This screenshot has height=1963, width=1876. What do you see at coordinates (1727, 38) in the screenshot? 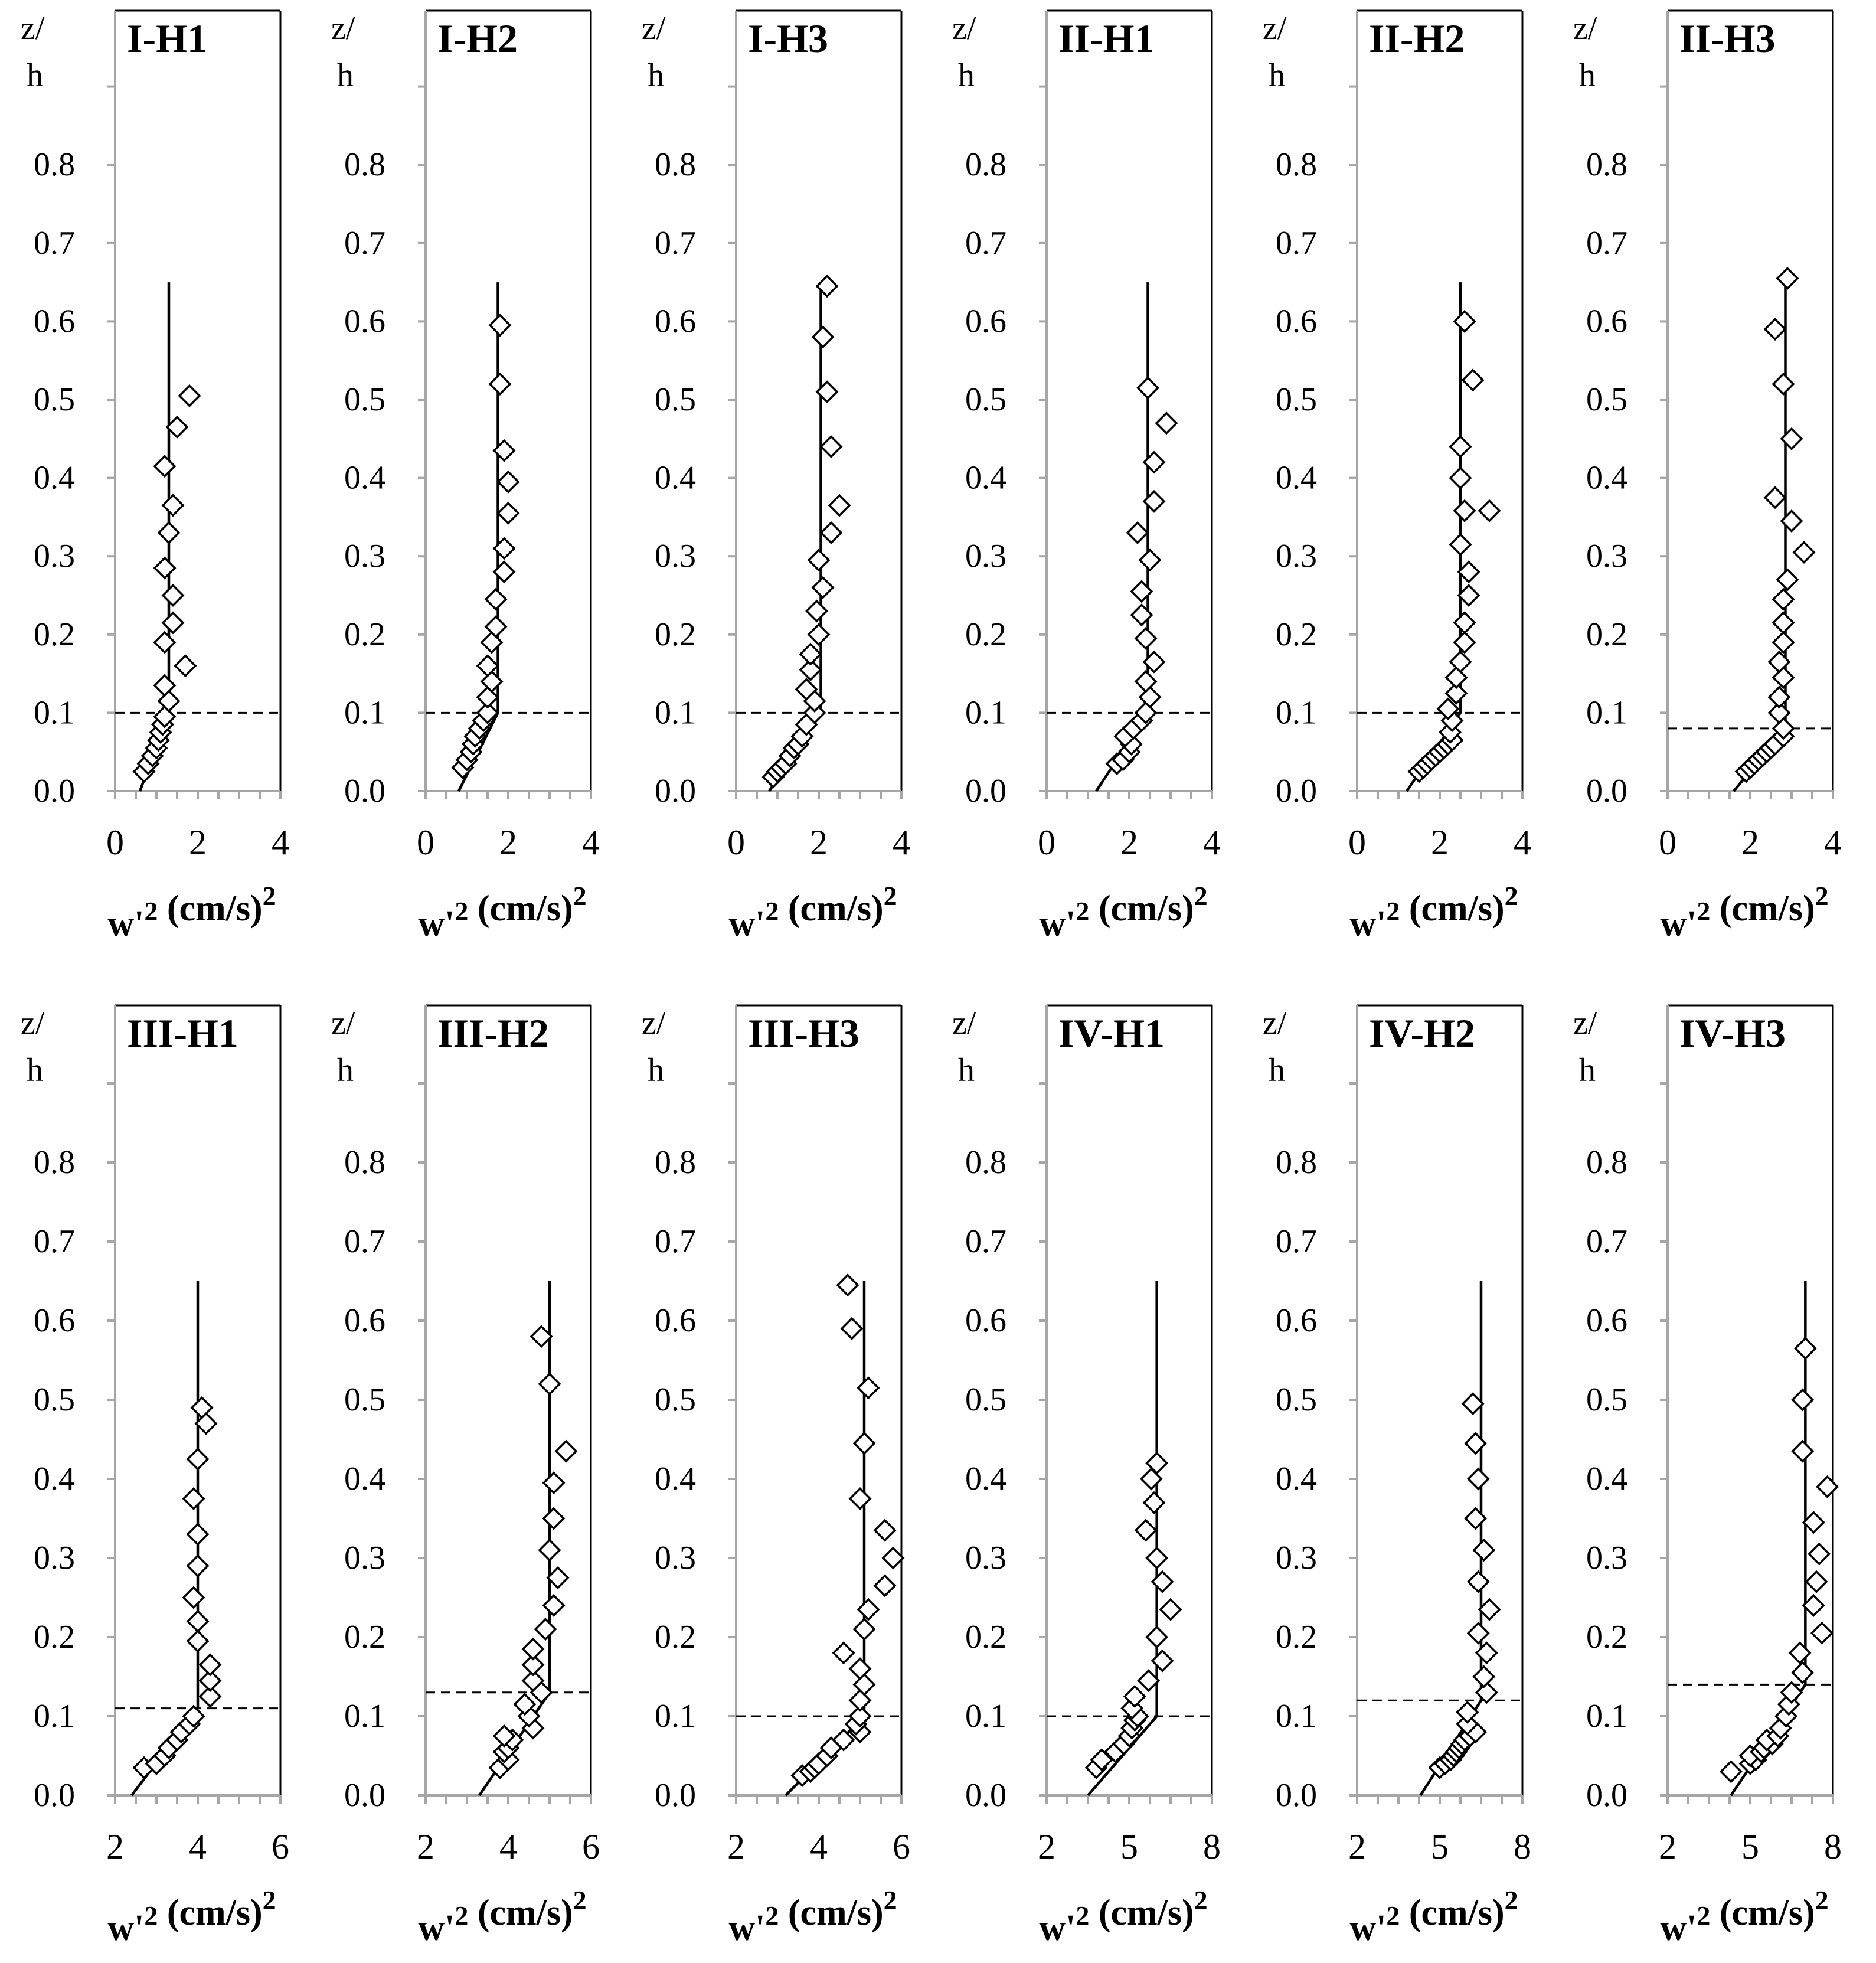
I see `panel-title: II-H3` at bounding box center [1727, 38].